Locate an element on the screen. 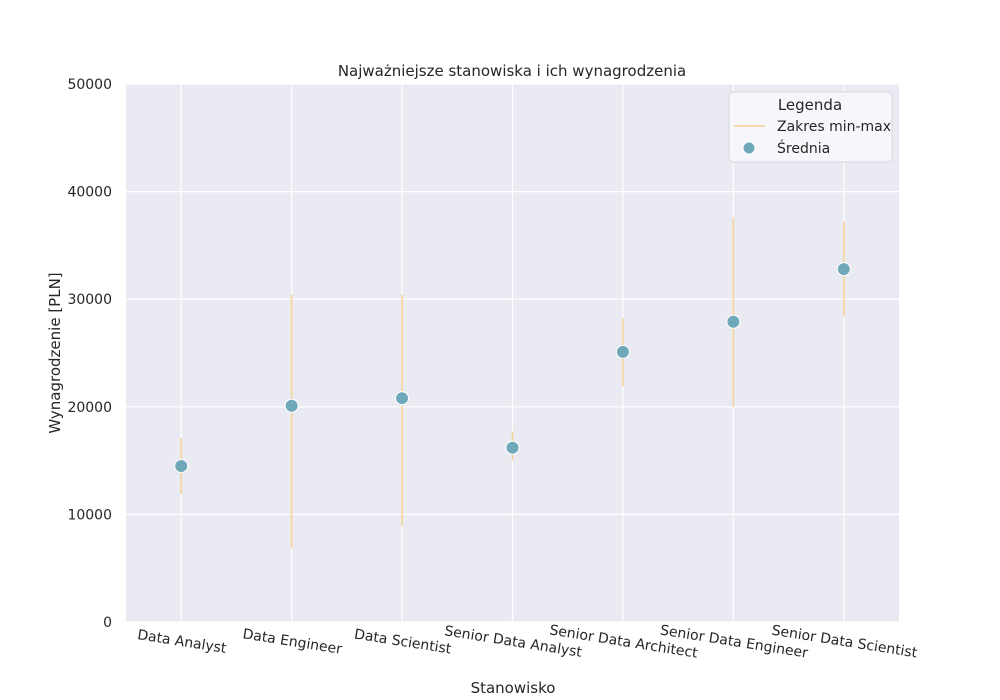 The image size is (1000, 700). y-tick-label: 0 is located at coordinates (107, 623).